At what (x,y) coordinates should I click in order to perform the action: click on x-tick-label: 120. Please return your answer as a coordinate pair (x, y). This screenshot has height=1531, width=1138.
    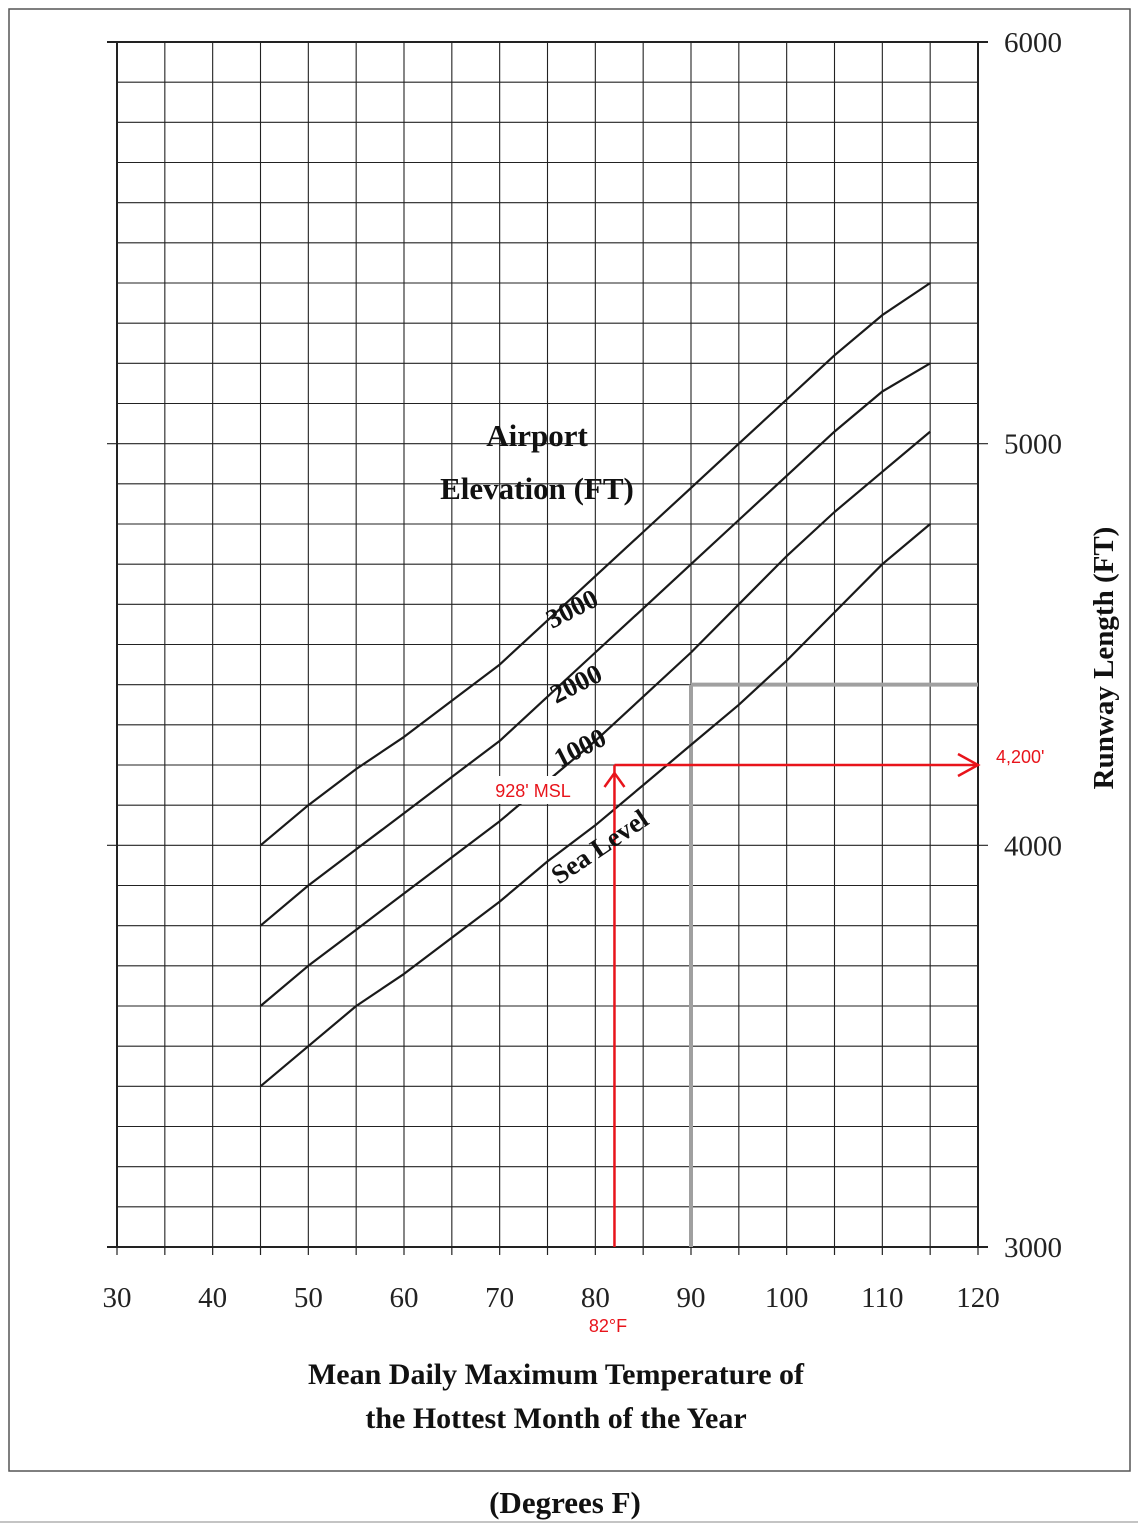
    Looking at the image, I should click on (978, 1298).